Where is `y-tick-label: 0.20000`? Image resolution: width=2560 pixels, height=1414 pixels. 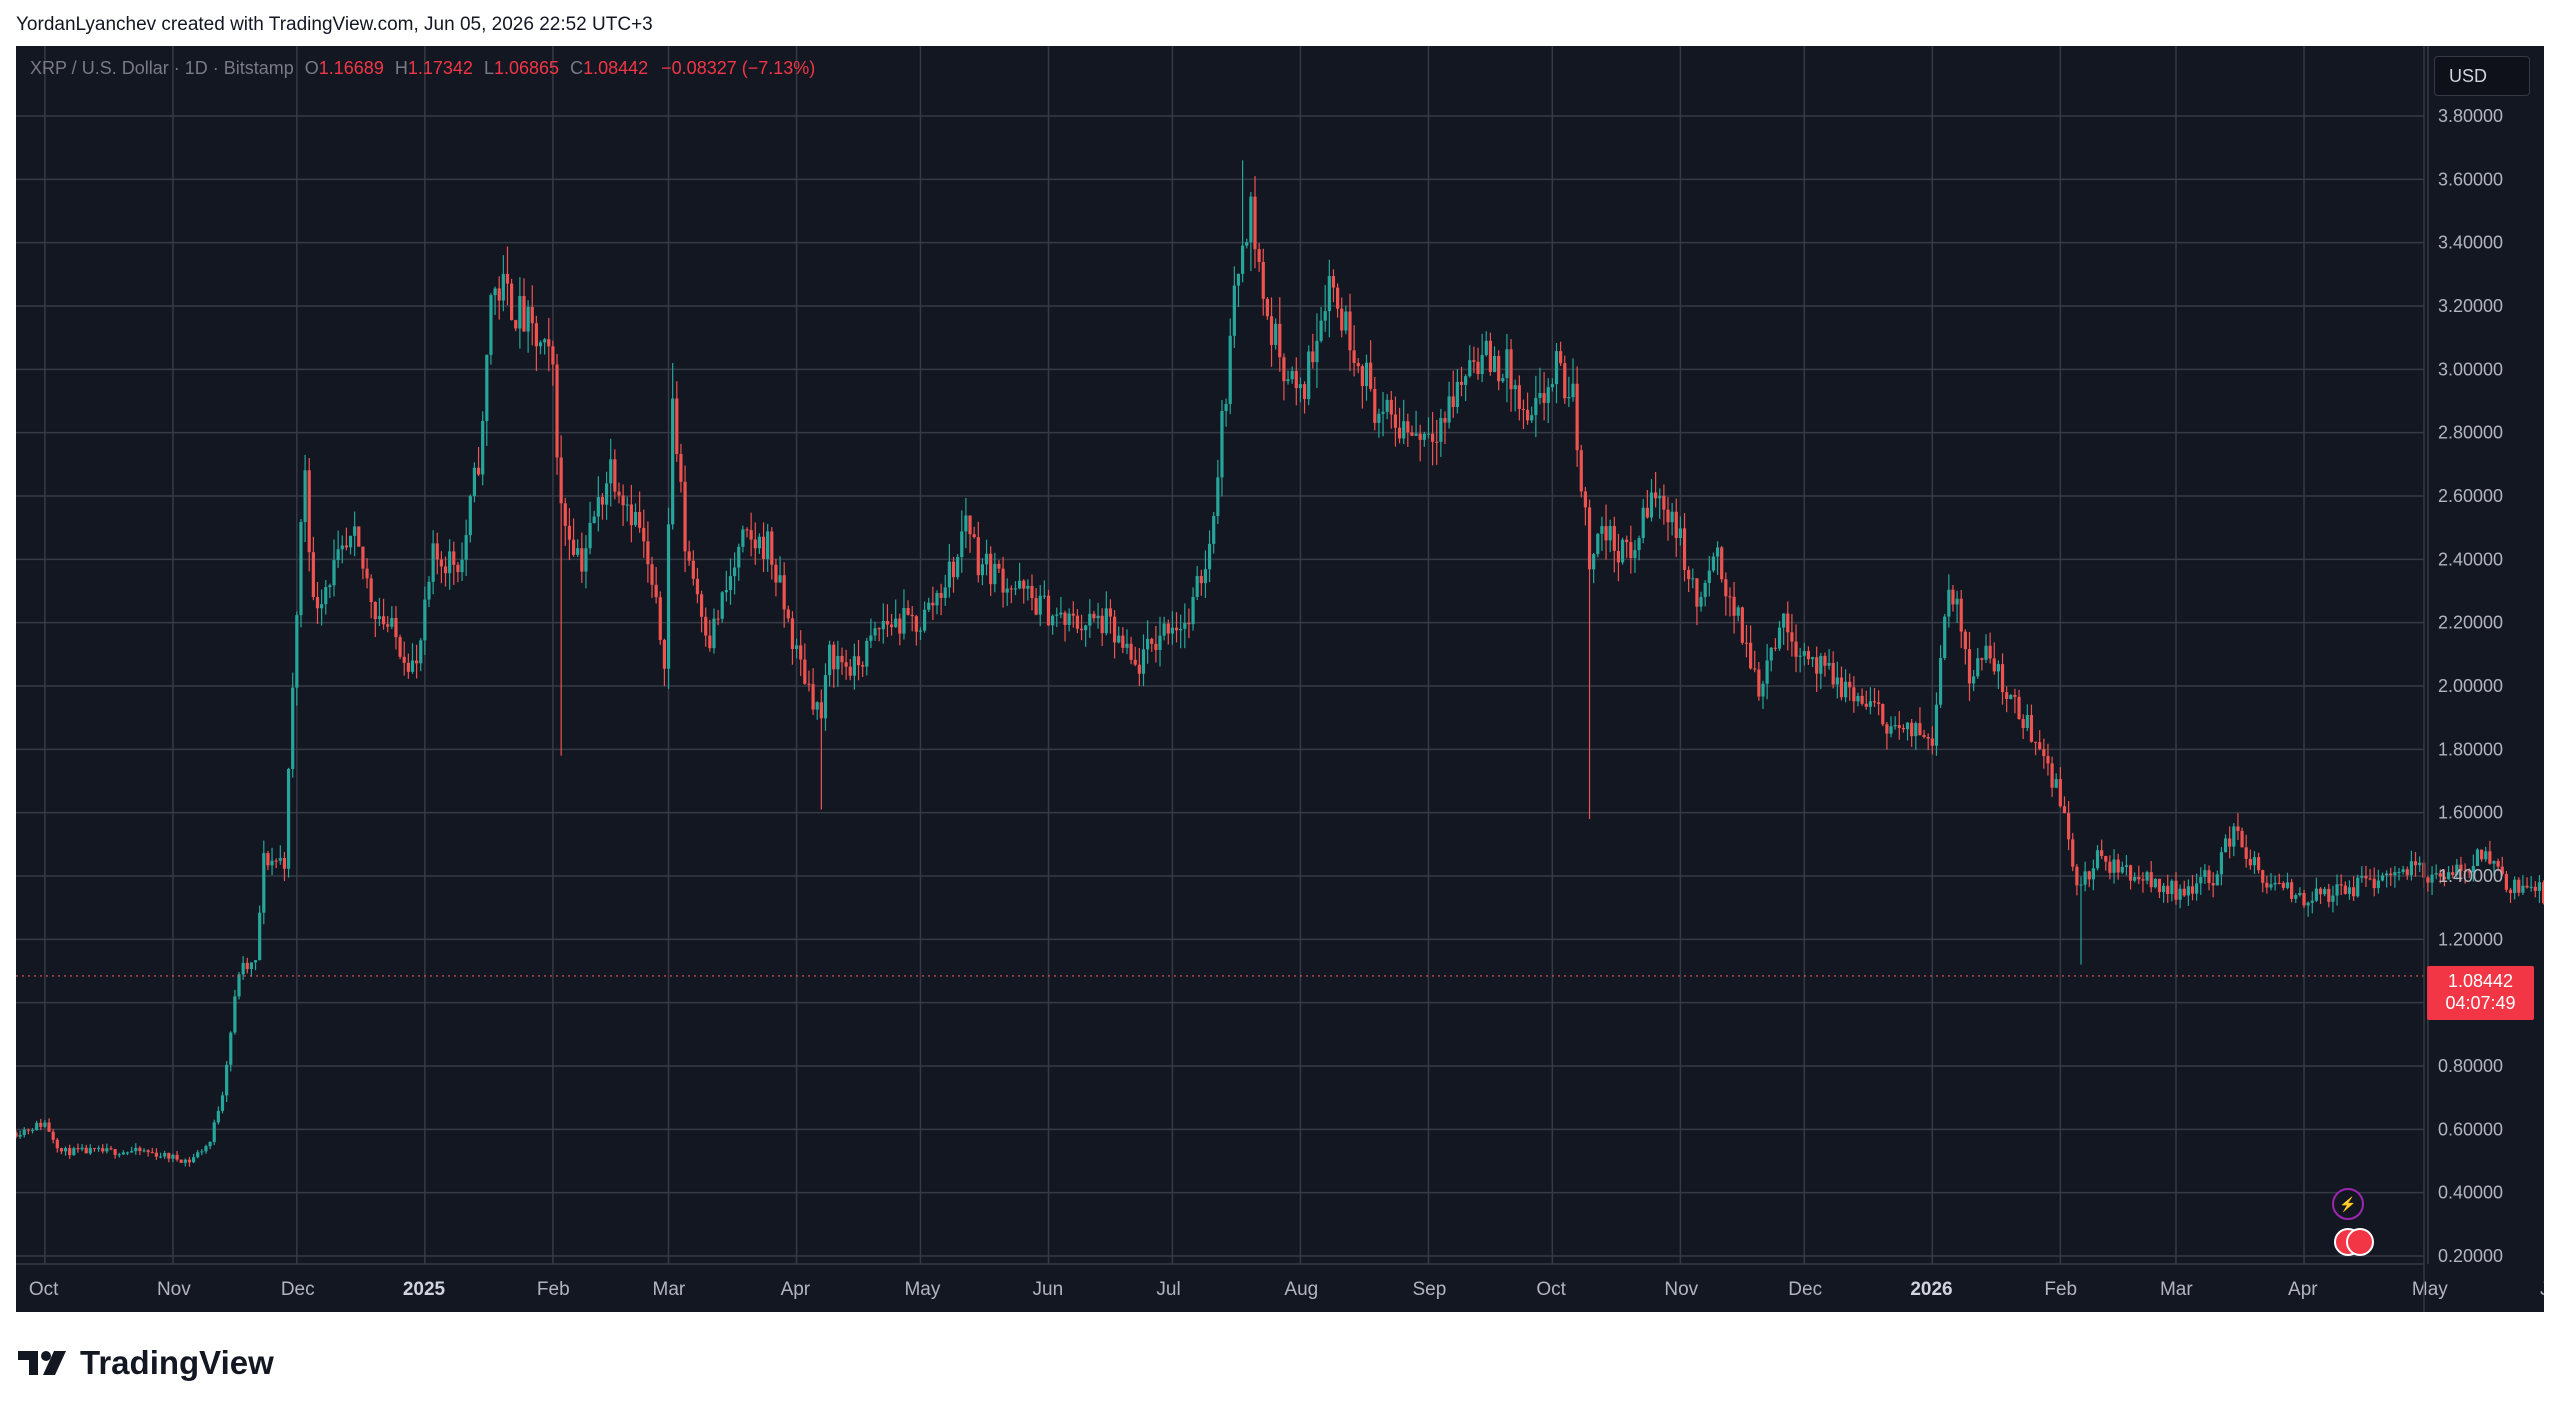
y-tick-label: 0.20000 is located at coordinates (2470, 1256).